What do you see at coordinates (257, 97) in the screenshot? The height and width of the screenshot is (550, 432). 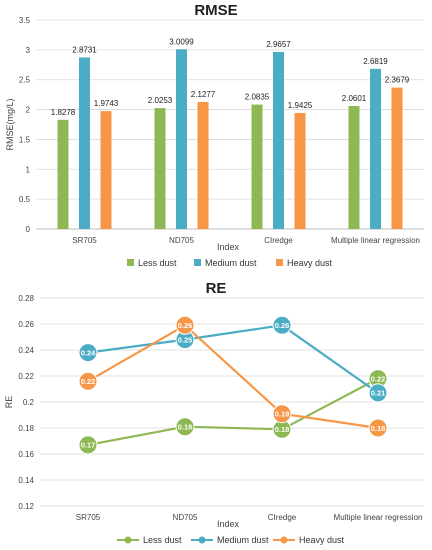 I see `data-label: 2.0835` at bounding box center [257, 97].